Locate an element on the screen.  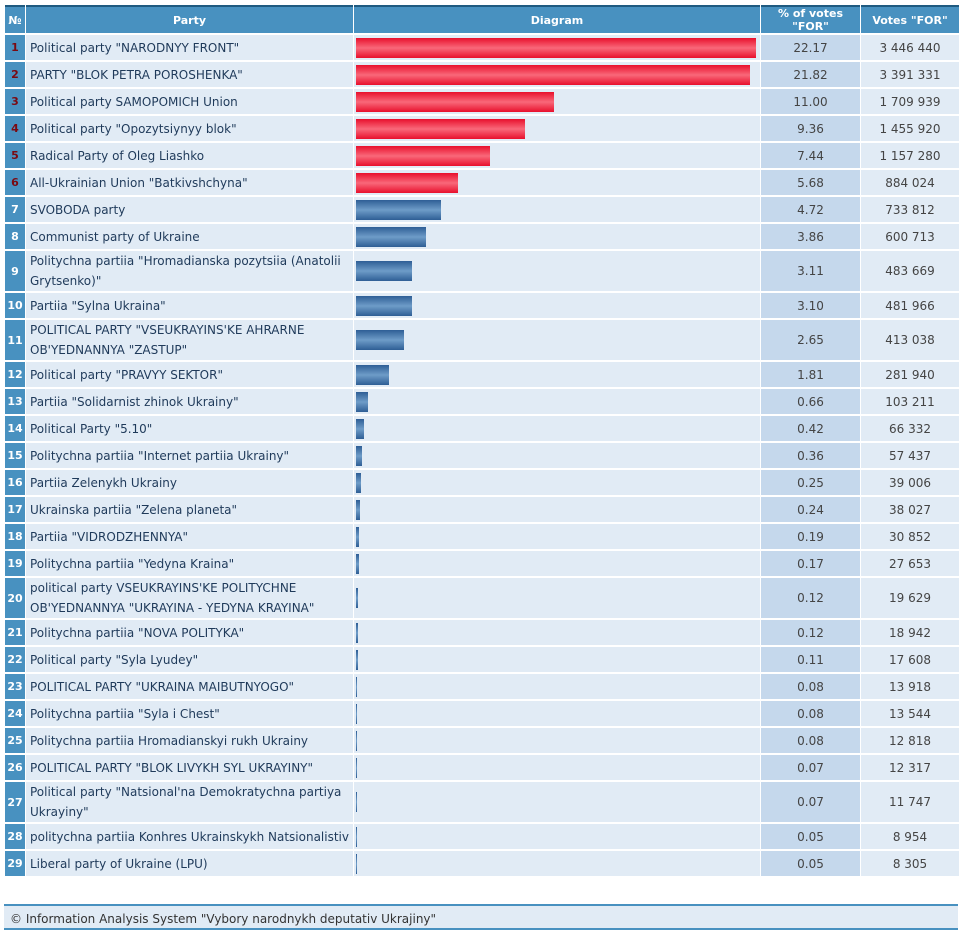
votes-value: 3 446 440 is located at coordinates (910, 47).